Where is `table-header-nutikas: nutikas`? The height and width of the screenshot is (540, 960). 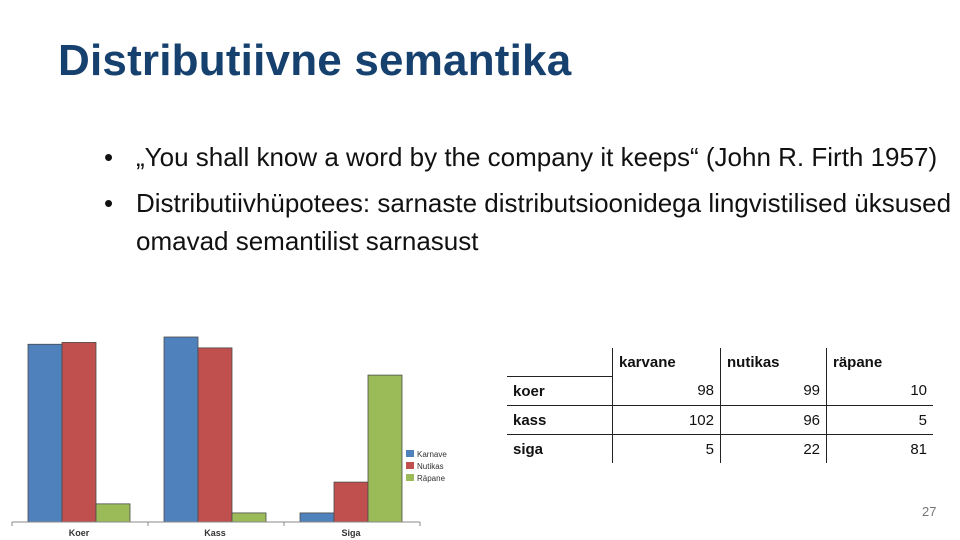
table-header-nutikas: nutikas is located at coordinates (773, 362).